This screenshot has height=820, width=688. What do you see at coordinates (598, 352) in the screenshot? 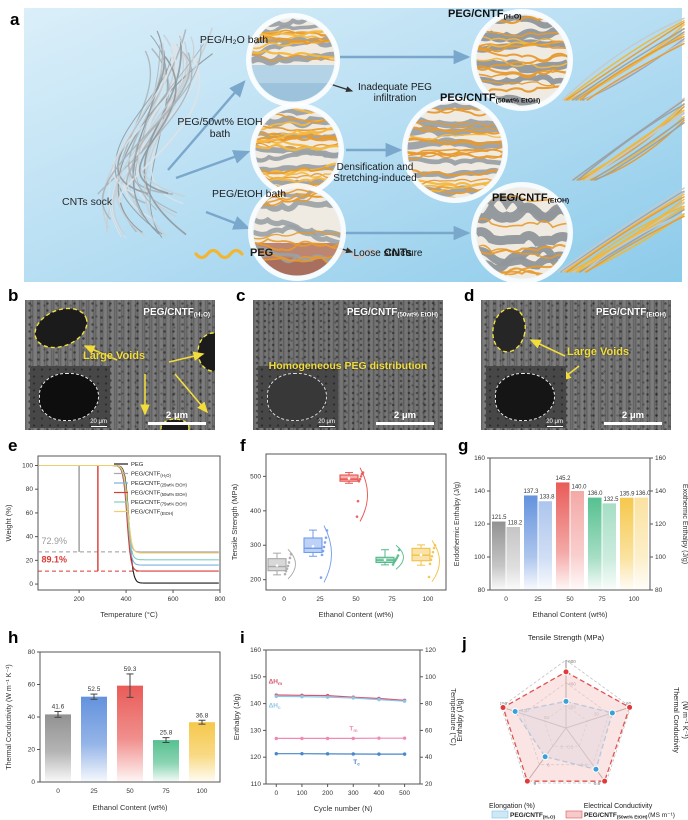
I see `large-voids-label: Large Voids` at bounding box center [598, 352].